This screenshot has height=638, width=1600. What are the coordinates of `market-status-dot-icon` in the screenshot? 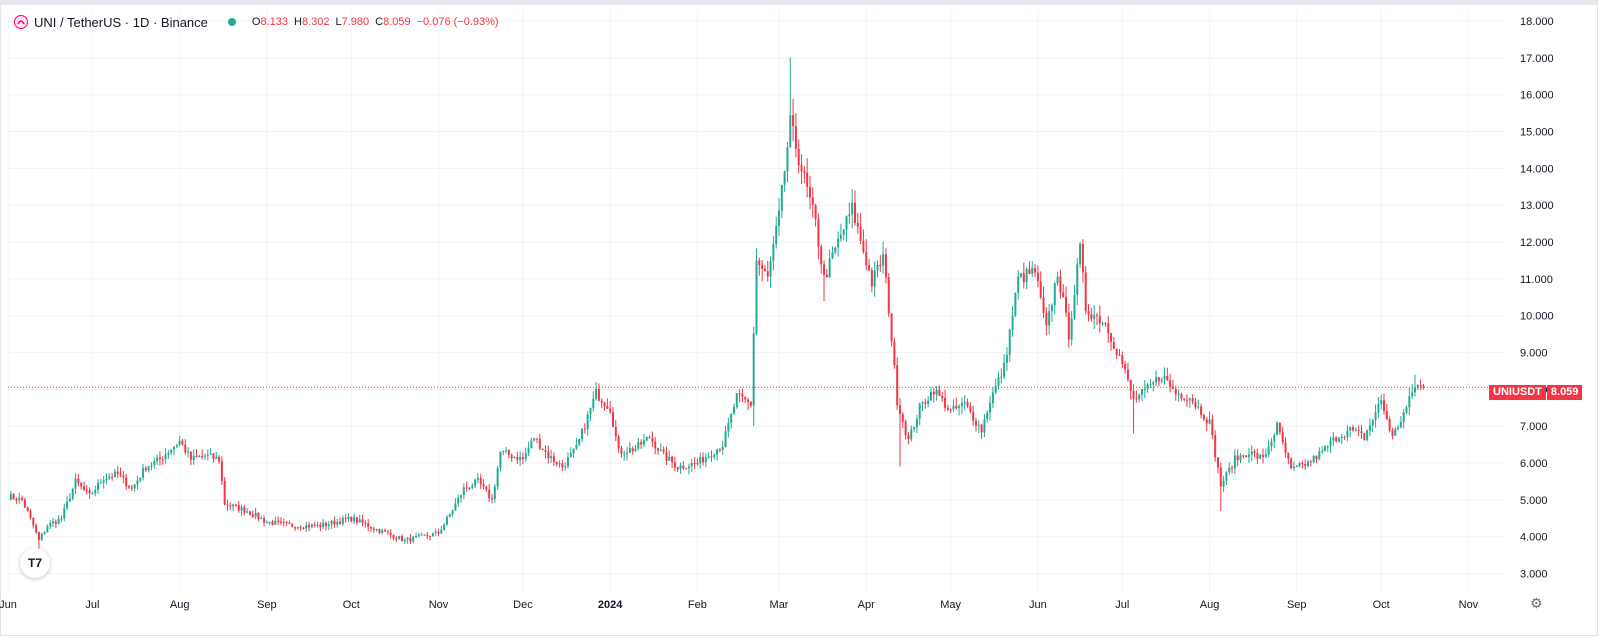 It's located at (231, 22).